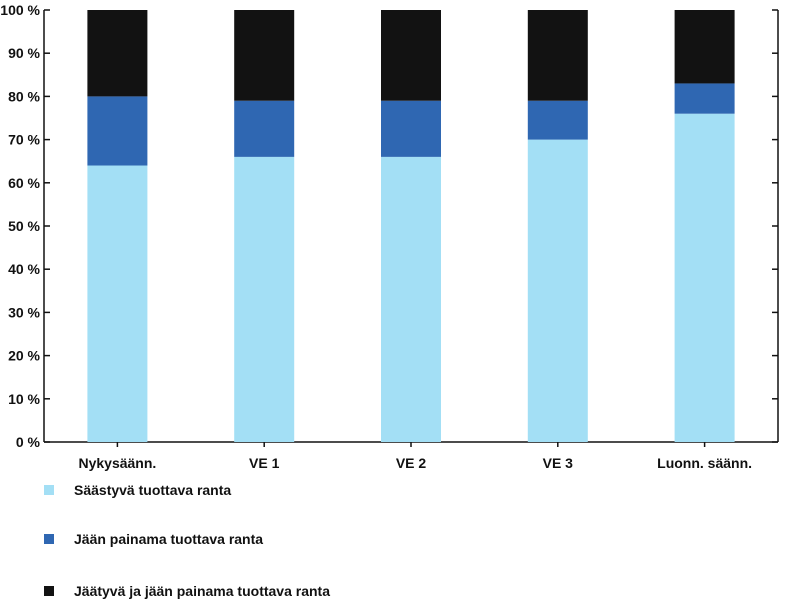 The height and width of the screenshot is (610, 794). Describe the element at coordinates (411, 463) in the screenshot. I see `x-tick-label: VE 2` at that location.